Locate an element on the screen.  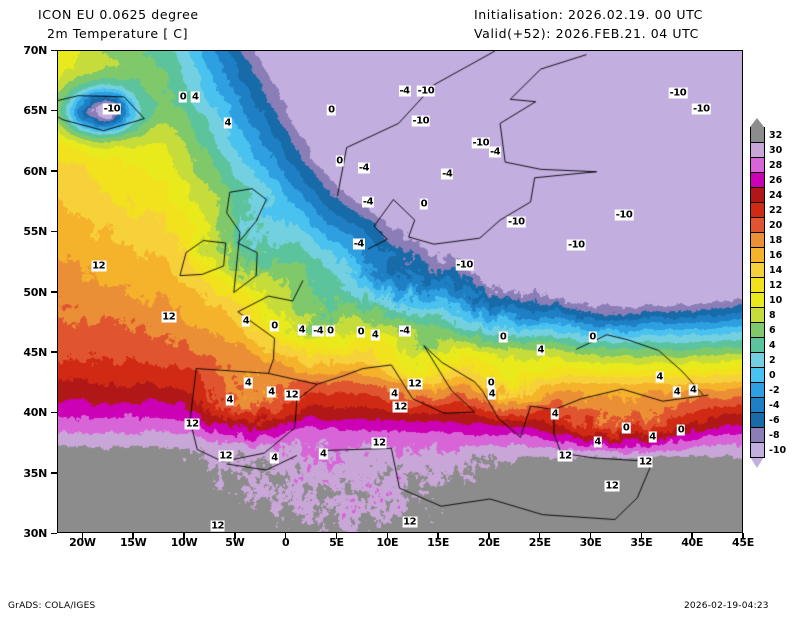
colorbar-tick-label: 24 is located at coordinates (776, 195).